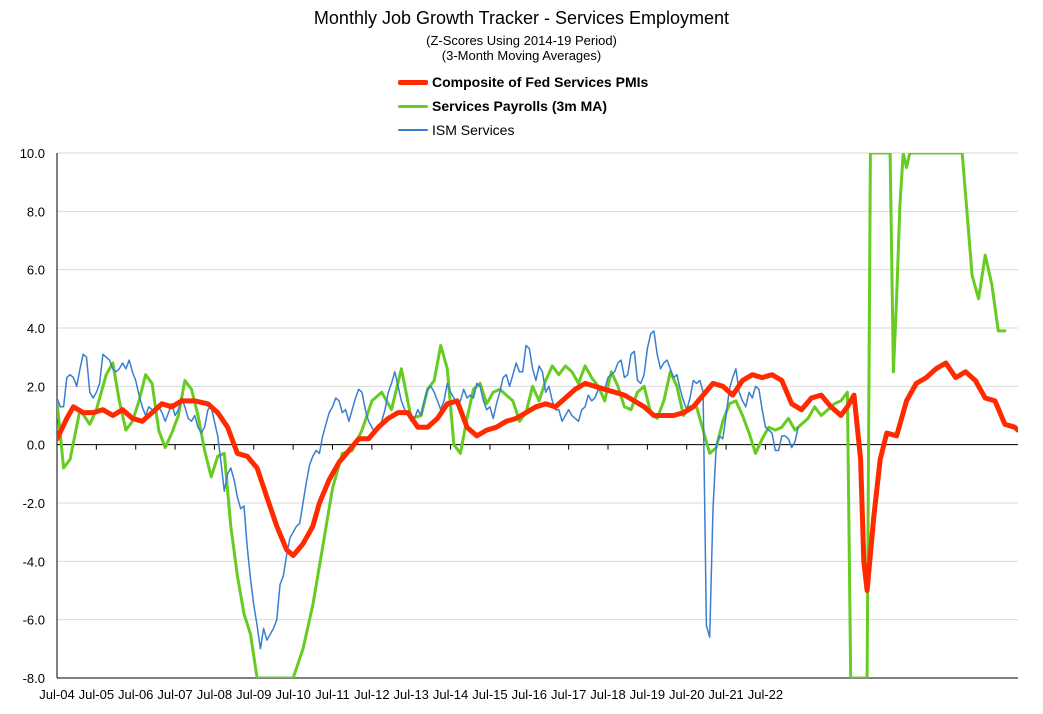  Describe the element at coordinates (686, 694) in the screenshot. I see `x-tick-label: Jul-20` at that location.